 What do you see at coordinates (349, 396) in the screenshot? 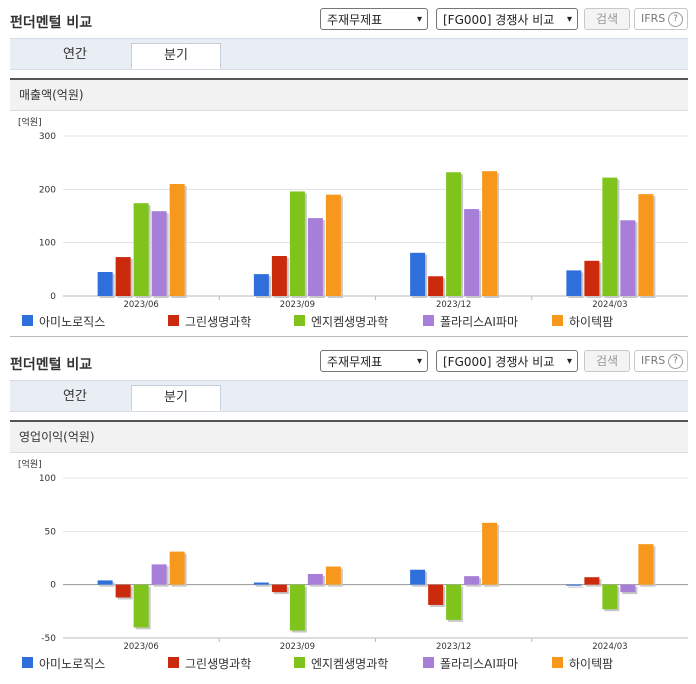
I see `period-tabs: 연간 분기` at bounding box center [349, 396].